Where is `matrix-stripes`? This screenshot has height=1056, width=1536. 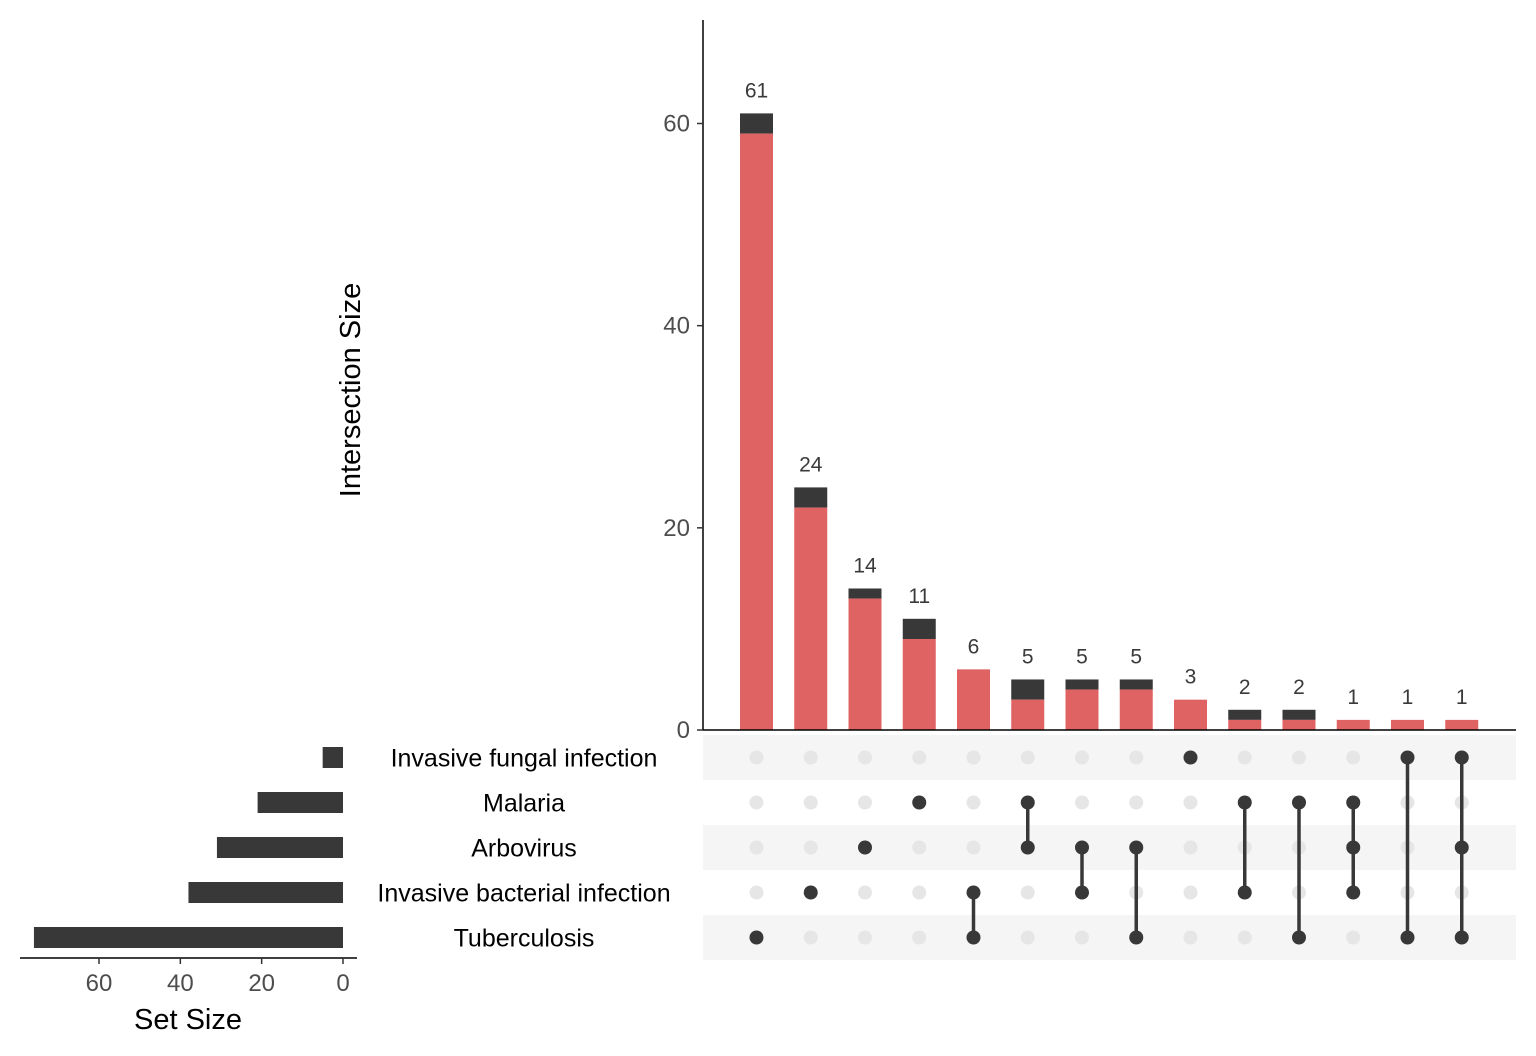 matrix-stripes is located at coordinates (1109, 847).